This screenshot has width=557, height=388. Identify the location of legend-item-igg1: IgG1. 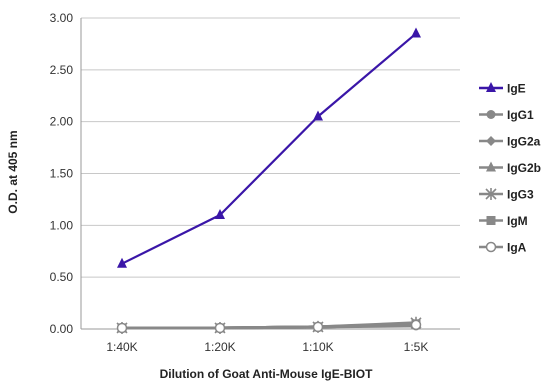
(506, 115).